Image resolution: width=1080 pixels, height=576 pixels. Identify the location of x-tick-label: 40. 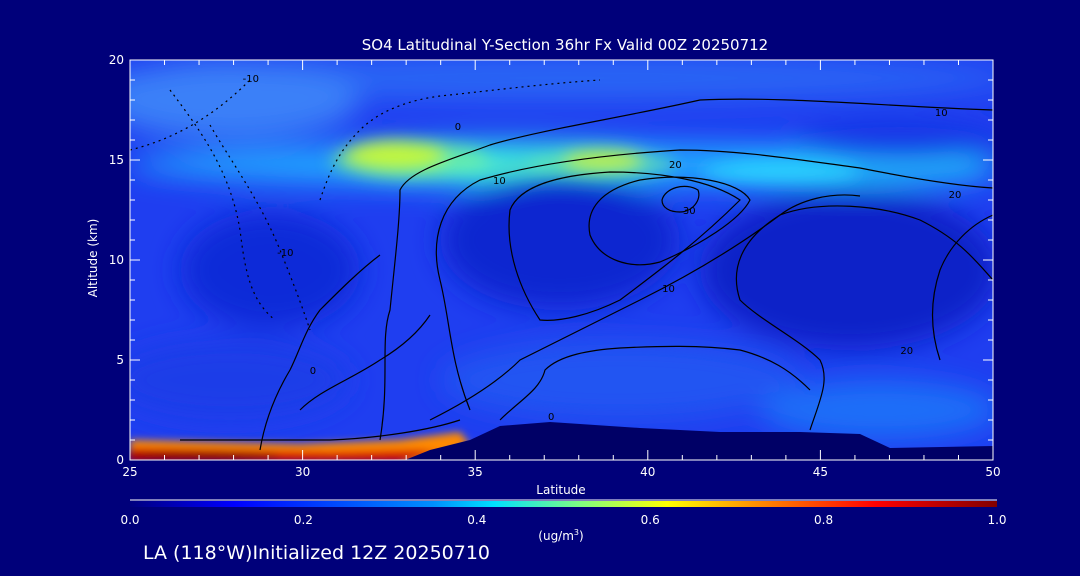
(647, 472).